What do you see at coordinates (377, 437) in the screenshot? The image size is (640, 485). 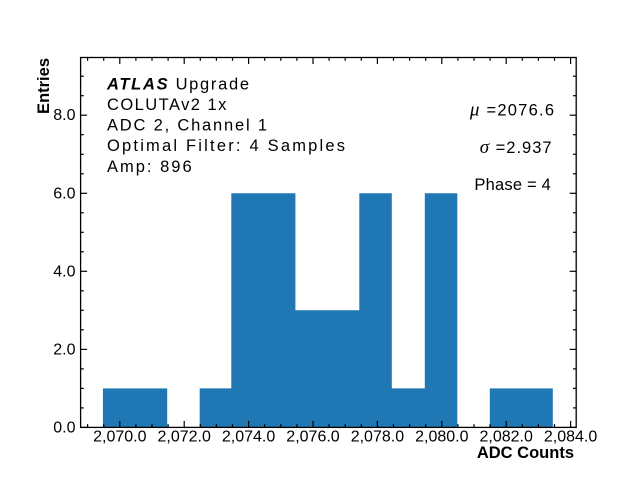 I see `svg-text: 2,078.0` at bounding box center [377, 437].